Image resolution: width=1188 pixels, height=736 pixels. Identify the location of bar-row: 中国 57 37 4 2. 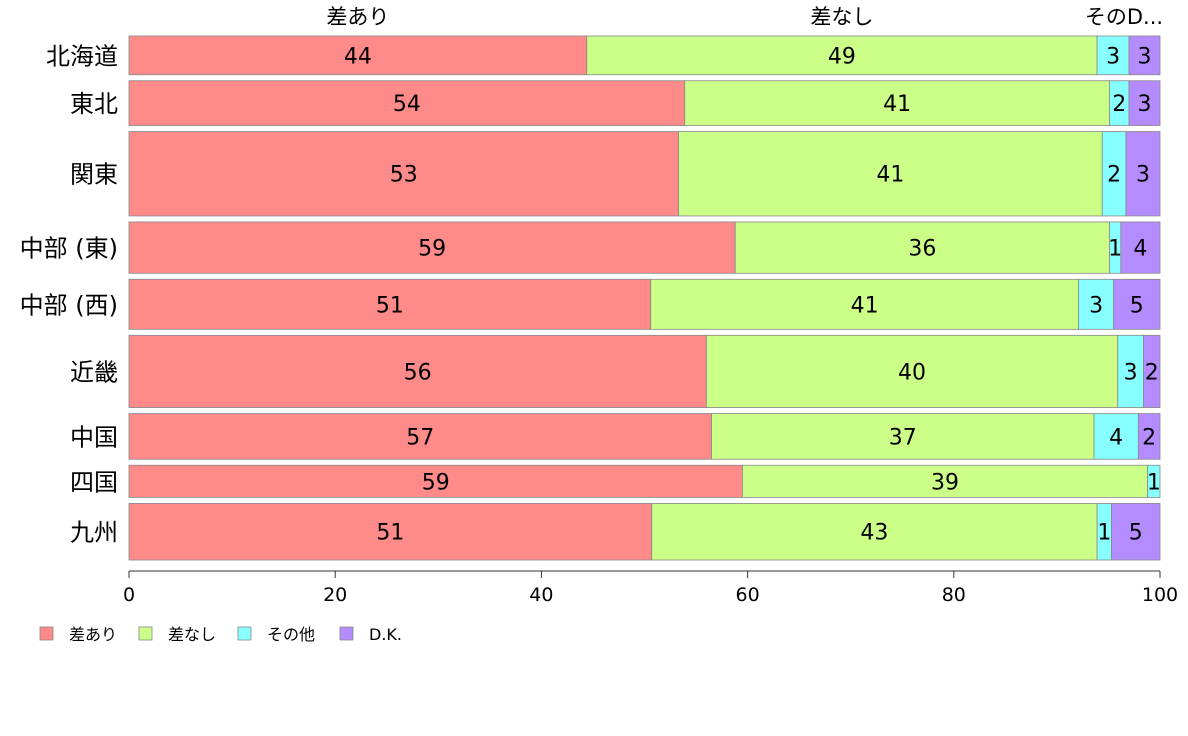
(615, 436).